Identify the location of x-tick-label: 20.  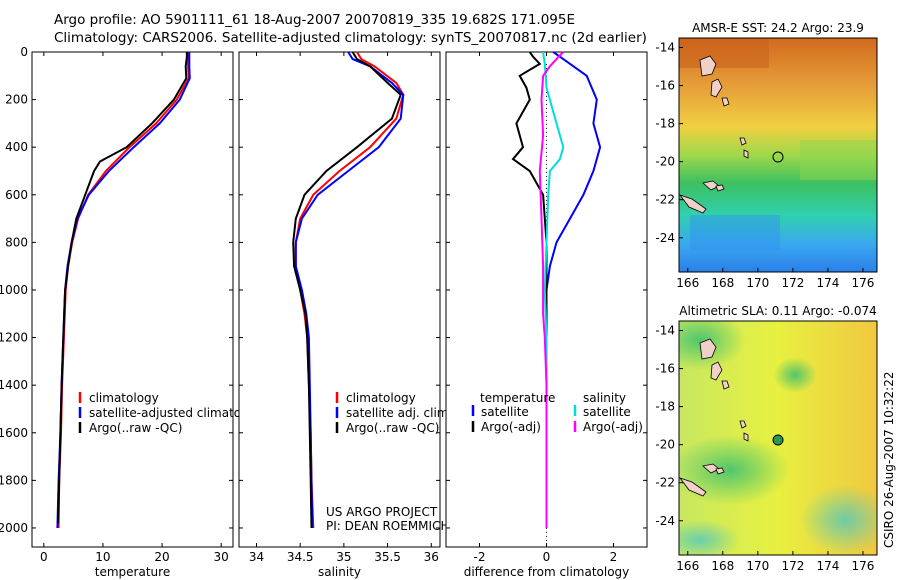
(161, 557).